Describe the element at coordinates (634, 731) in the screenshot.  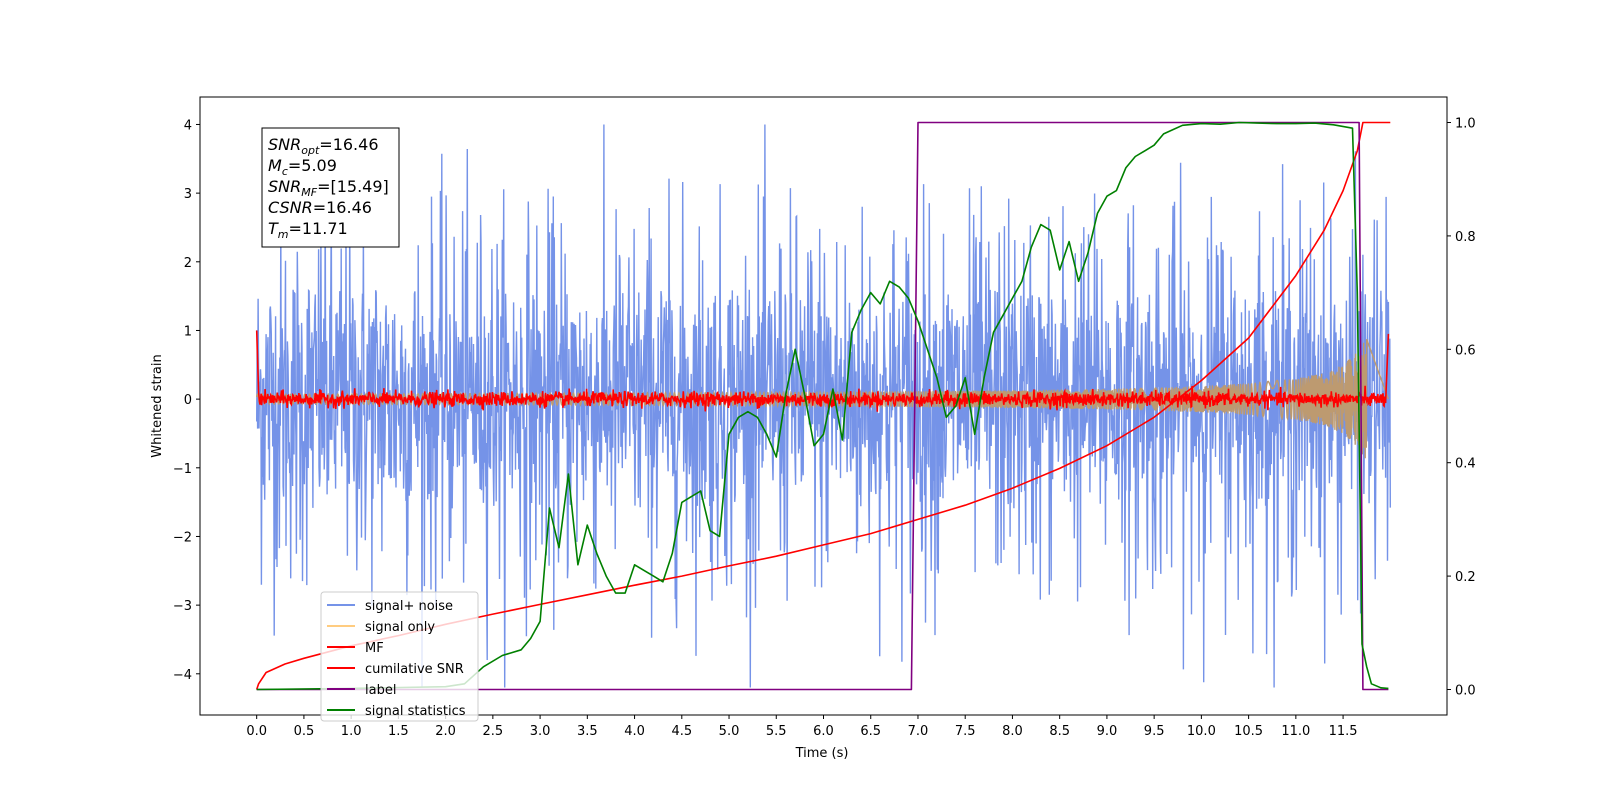
I see `x-tick-label: 4.0` at that location.